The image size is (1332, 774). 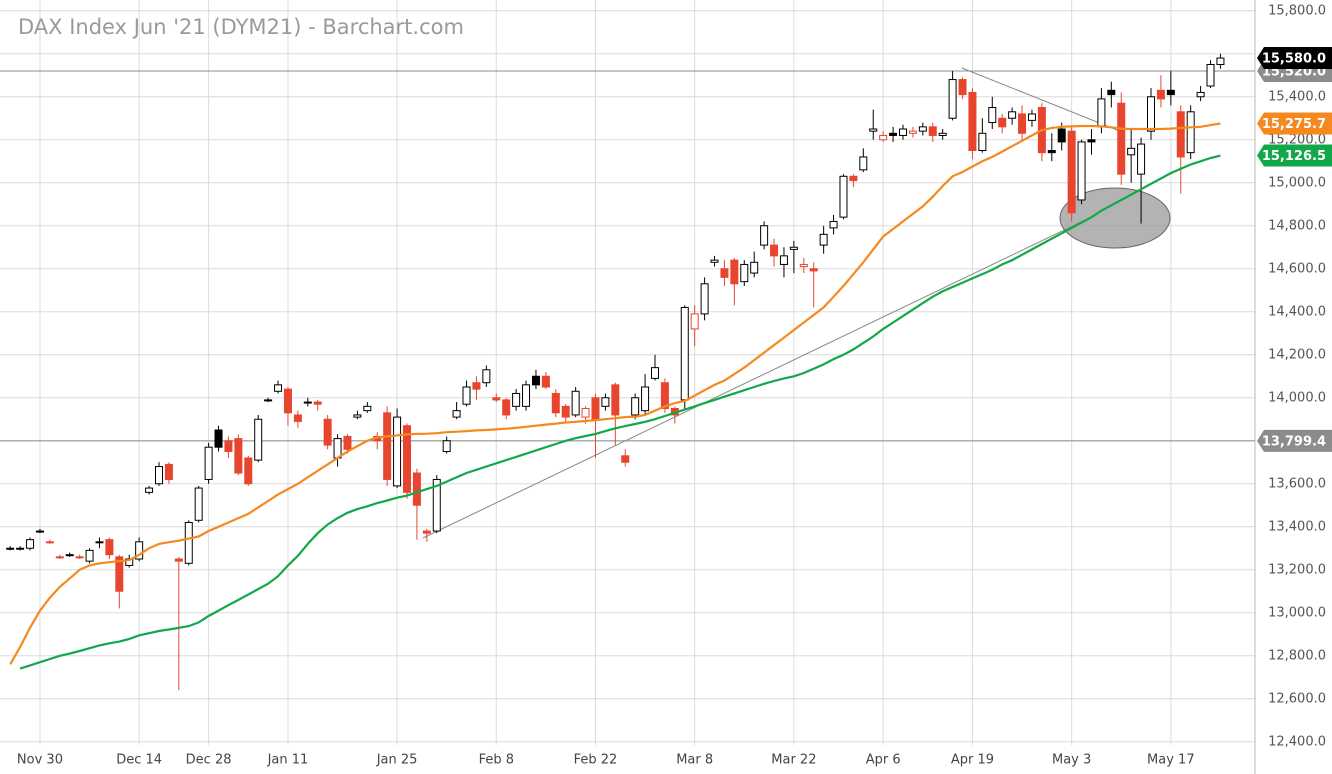 What do you see at coordinates (972, 760) in the screenshot?
I see `x-tick-label: Apr 19` at bounding box center [972, 760].